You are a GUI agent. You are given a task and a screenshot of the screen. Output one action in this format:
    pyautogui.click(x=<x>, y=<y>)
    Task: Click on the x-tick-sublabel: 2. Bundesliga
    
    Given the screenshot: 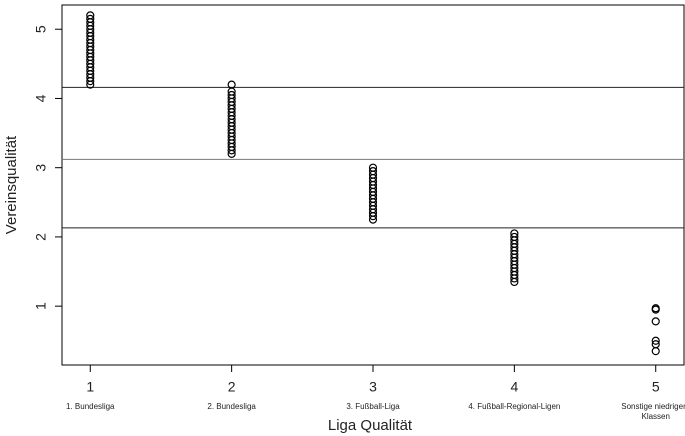 What is the action you would take?
    pyautogui.click(x=231, y=406)
    